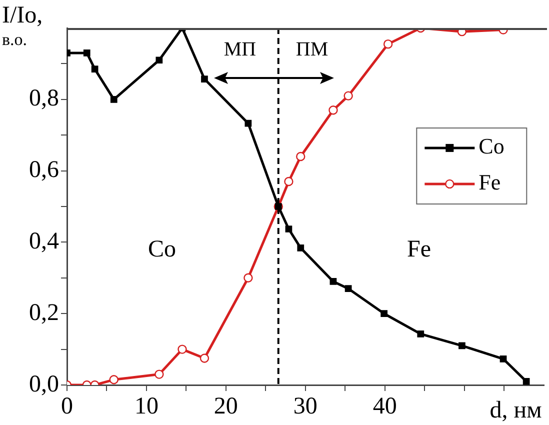  I want to click on x-tick-label: 0, so click(67, 407).